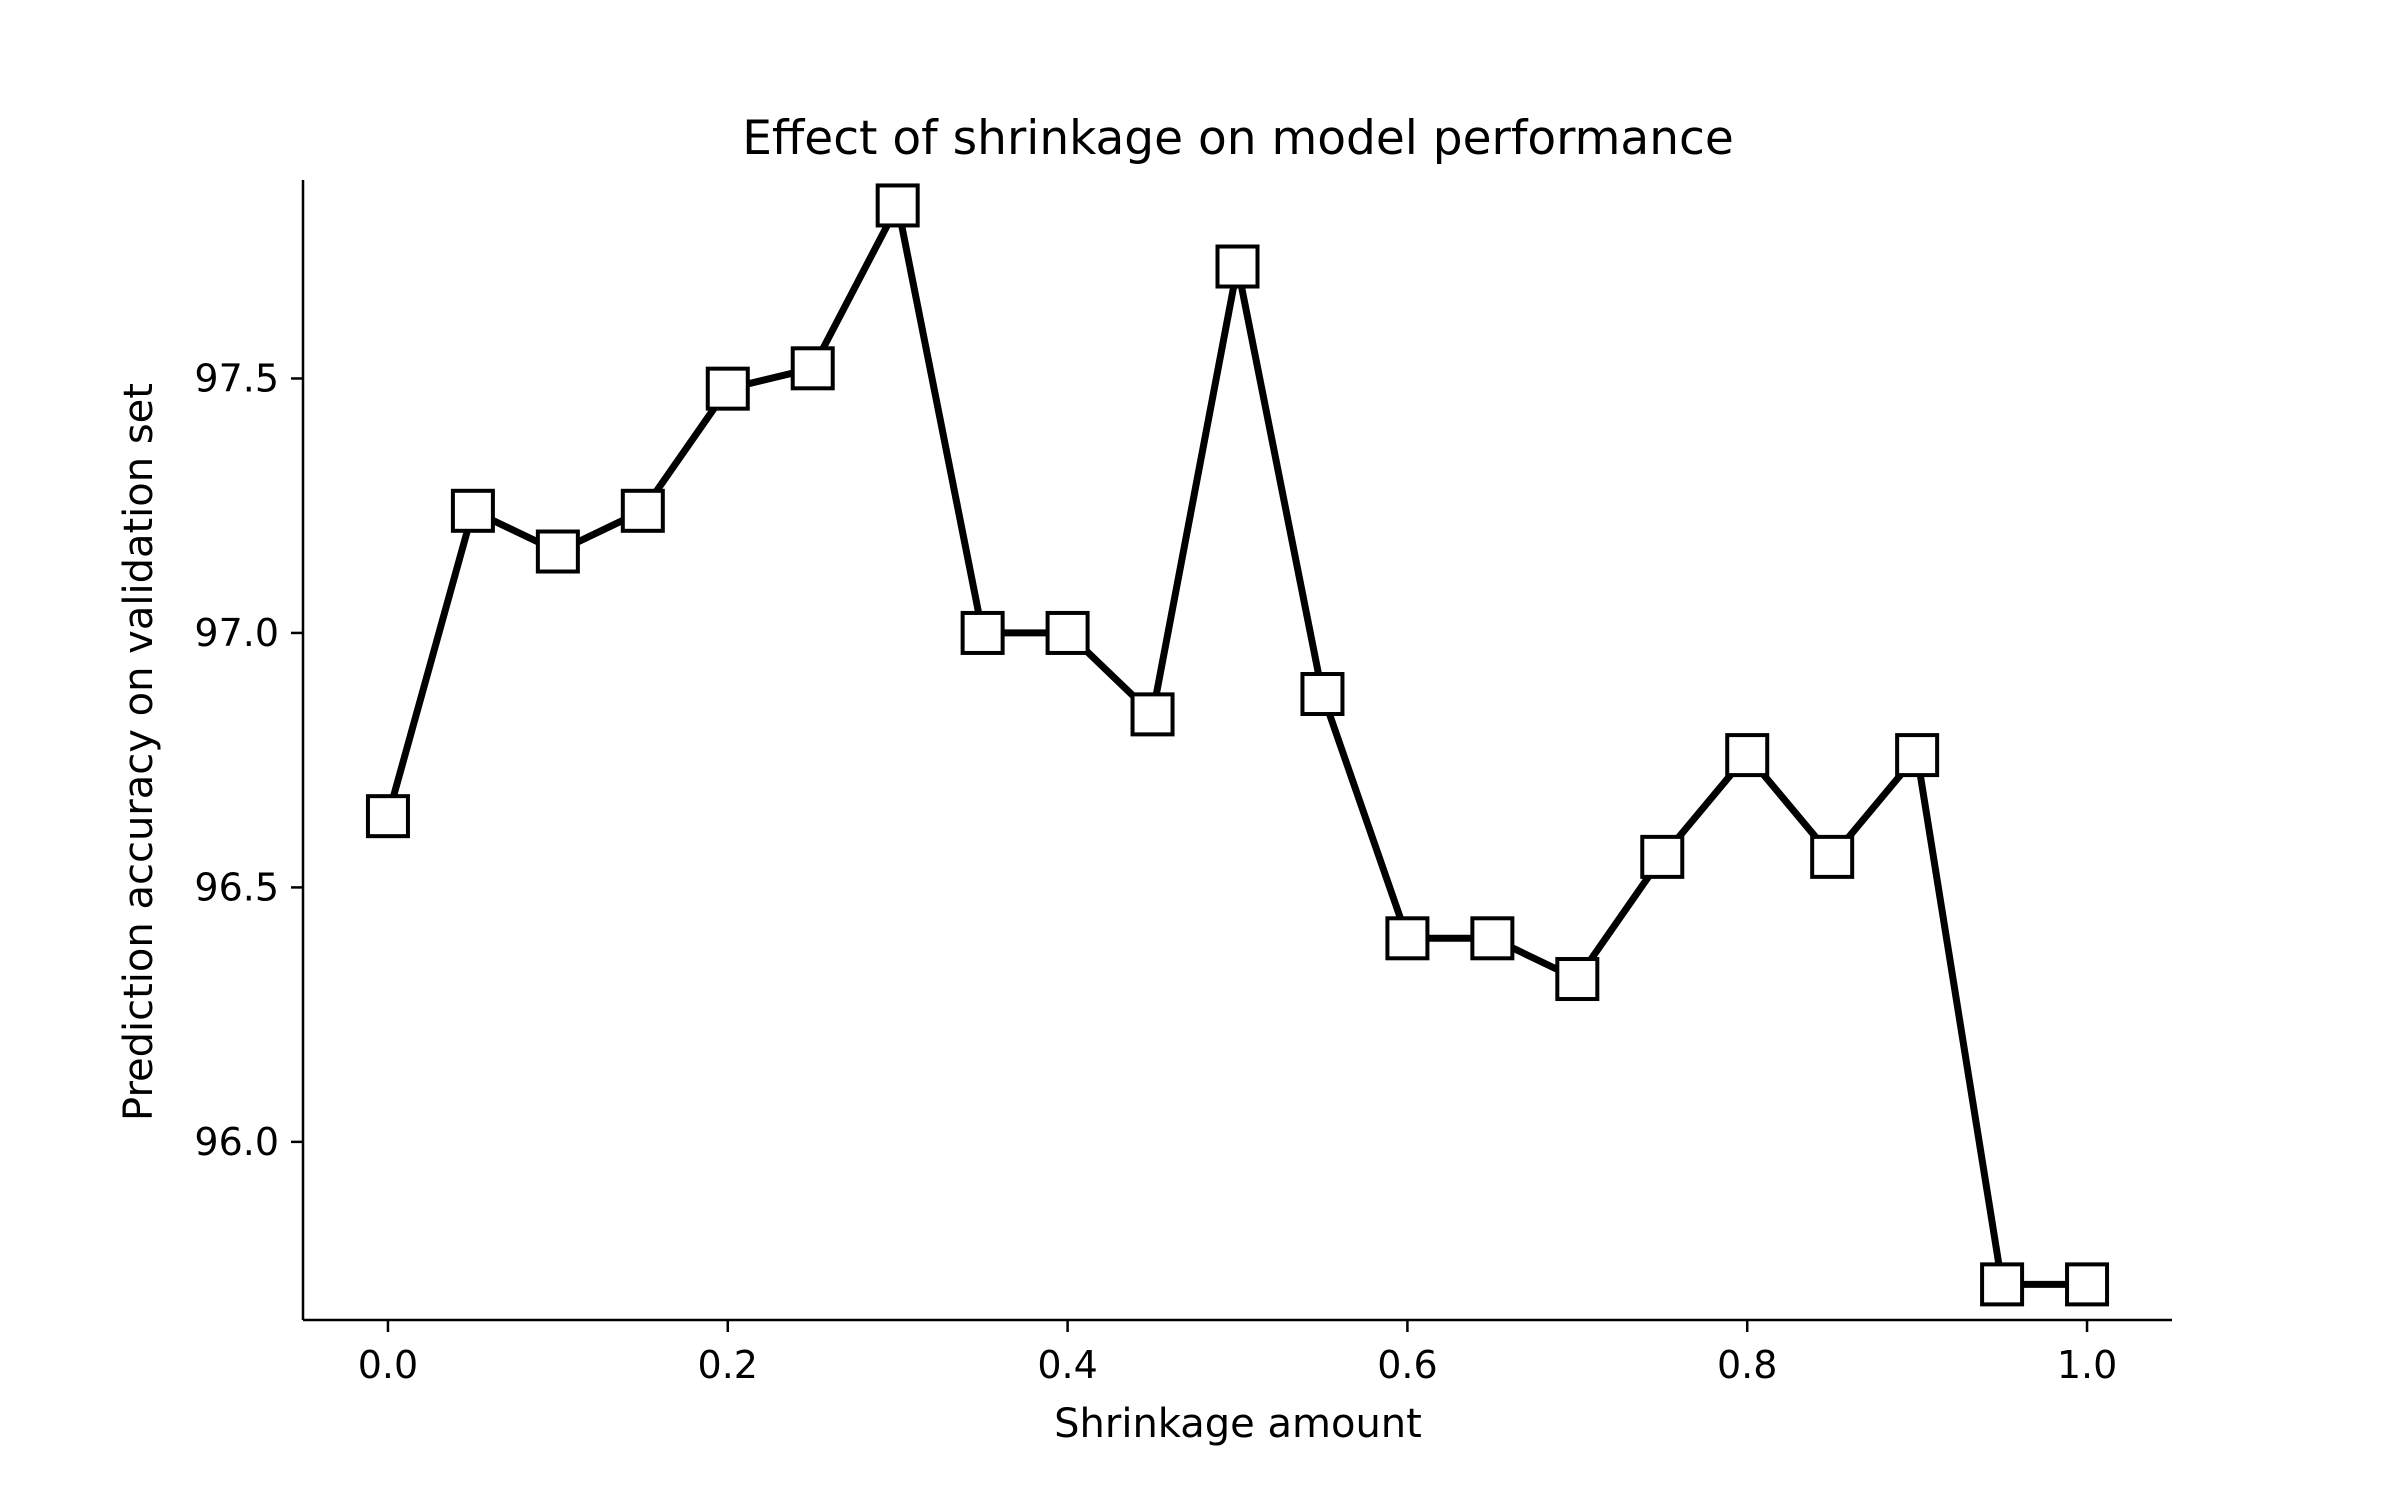 This screenshot has height=1500, width=2400. I want to click on y-tick-label: 97.5, so click(236, 378).